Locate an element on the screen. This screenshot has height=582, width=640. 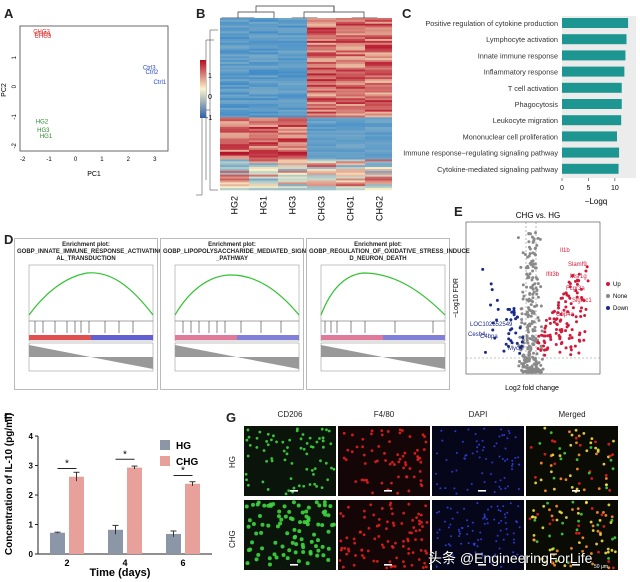
volcano-up-label: Il1b is located at coordinates (565, 251).